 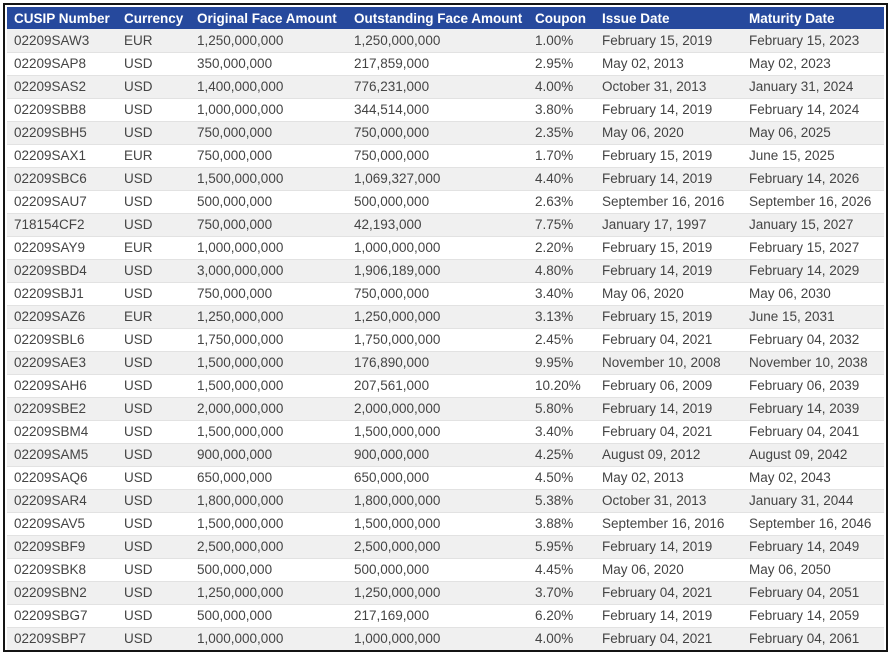 What do you see at coordinates (437, 616) in the screenshot?
I see `cell-outstanding_face: 217,169,000` at bounding box center [437, 616].